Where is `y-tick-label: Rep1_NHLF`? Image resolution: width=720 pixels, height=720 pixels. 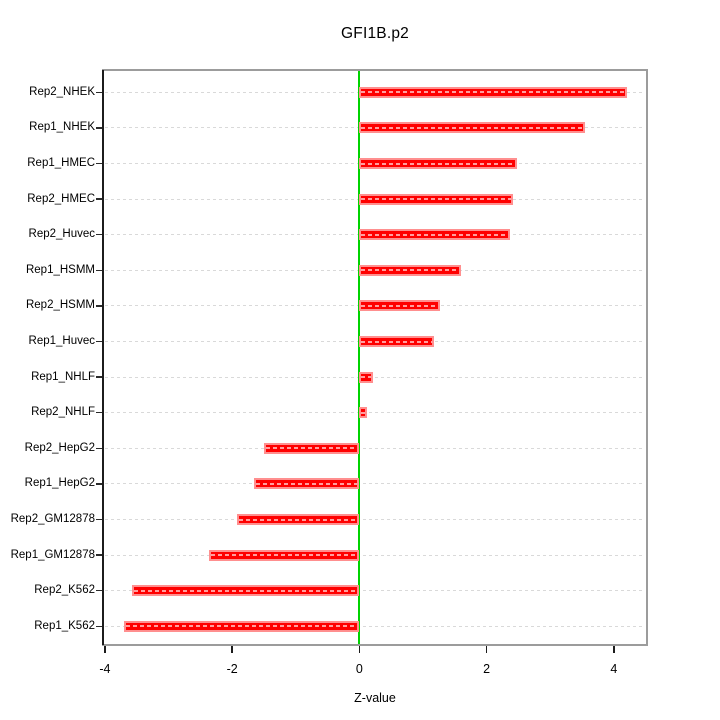 y-tick-label: Rep1_NHLF is located at coordinates (63, 376).